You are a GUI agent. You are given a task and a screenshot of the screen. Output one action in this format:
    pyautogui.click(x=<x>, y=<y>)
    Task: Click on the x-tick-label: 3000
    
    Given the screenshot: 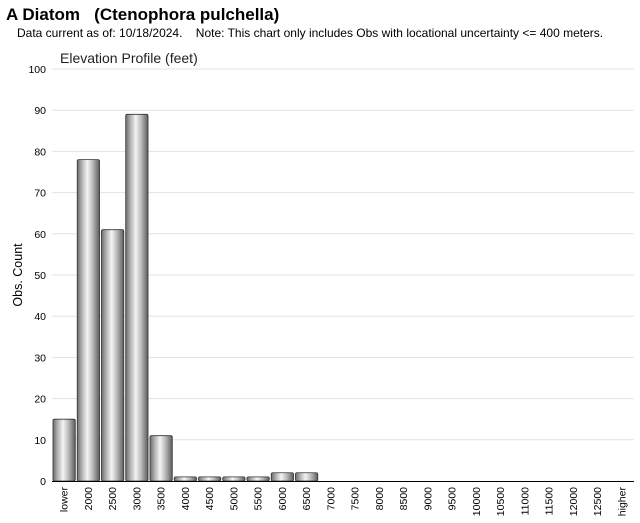 What is the action you would take?
    pyautogui.click(x=137, y=499)
    